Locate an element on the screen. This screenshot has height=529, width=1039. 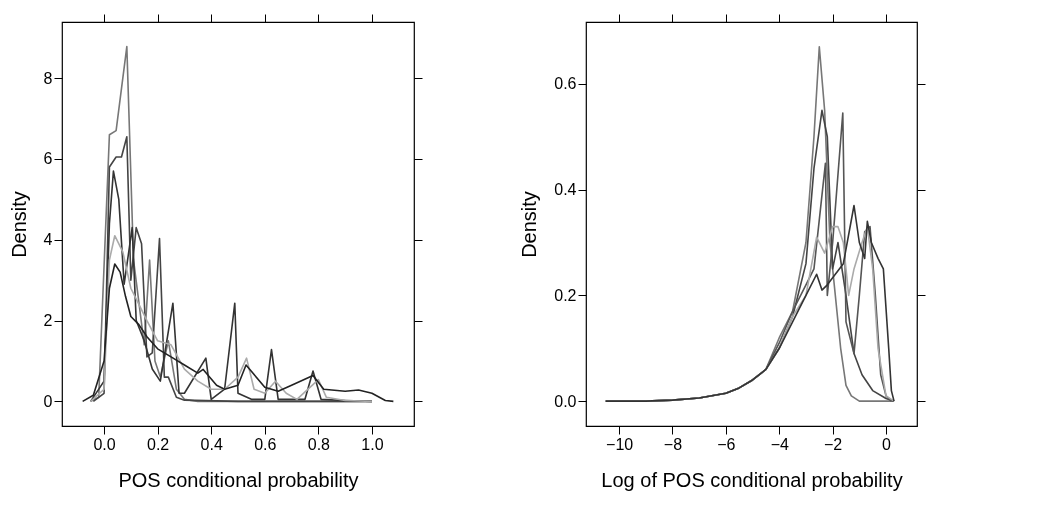
x-tick-label: 1.0 is located at coordinates (372, 444).